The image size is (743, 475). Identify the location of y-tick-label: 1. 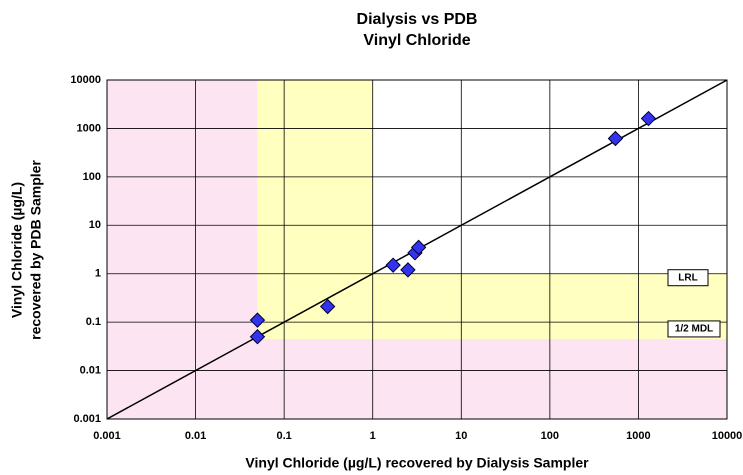
(98, 274).